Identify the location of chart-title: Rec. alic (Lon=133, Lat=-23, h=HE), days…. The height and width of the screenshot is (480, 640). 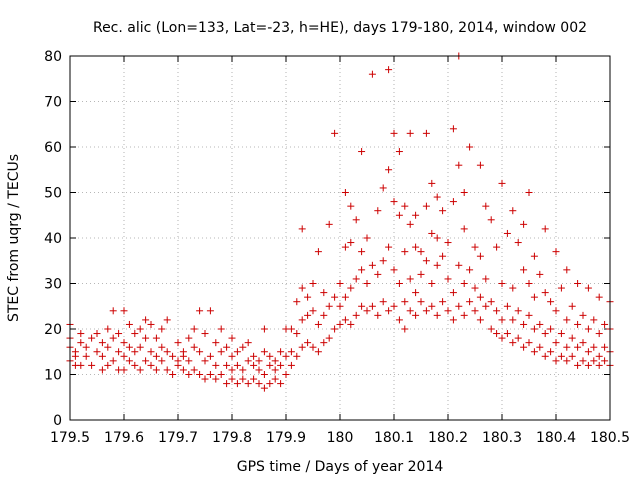
(340, 28).